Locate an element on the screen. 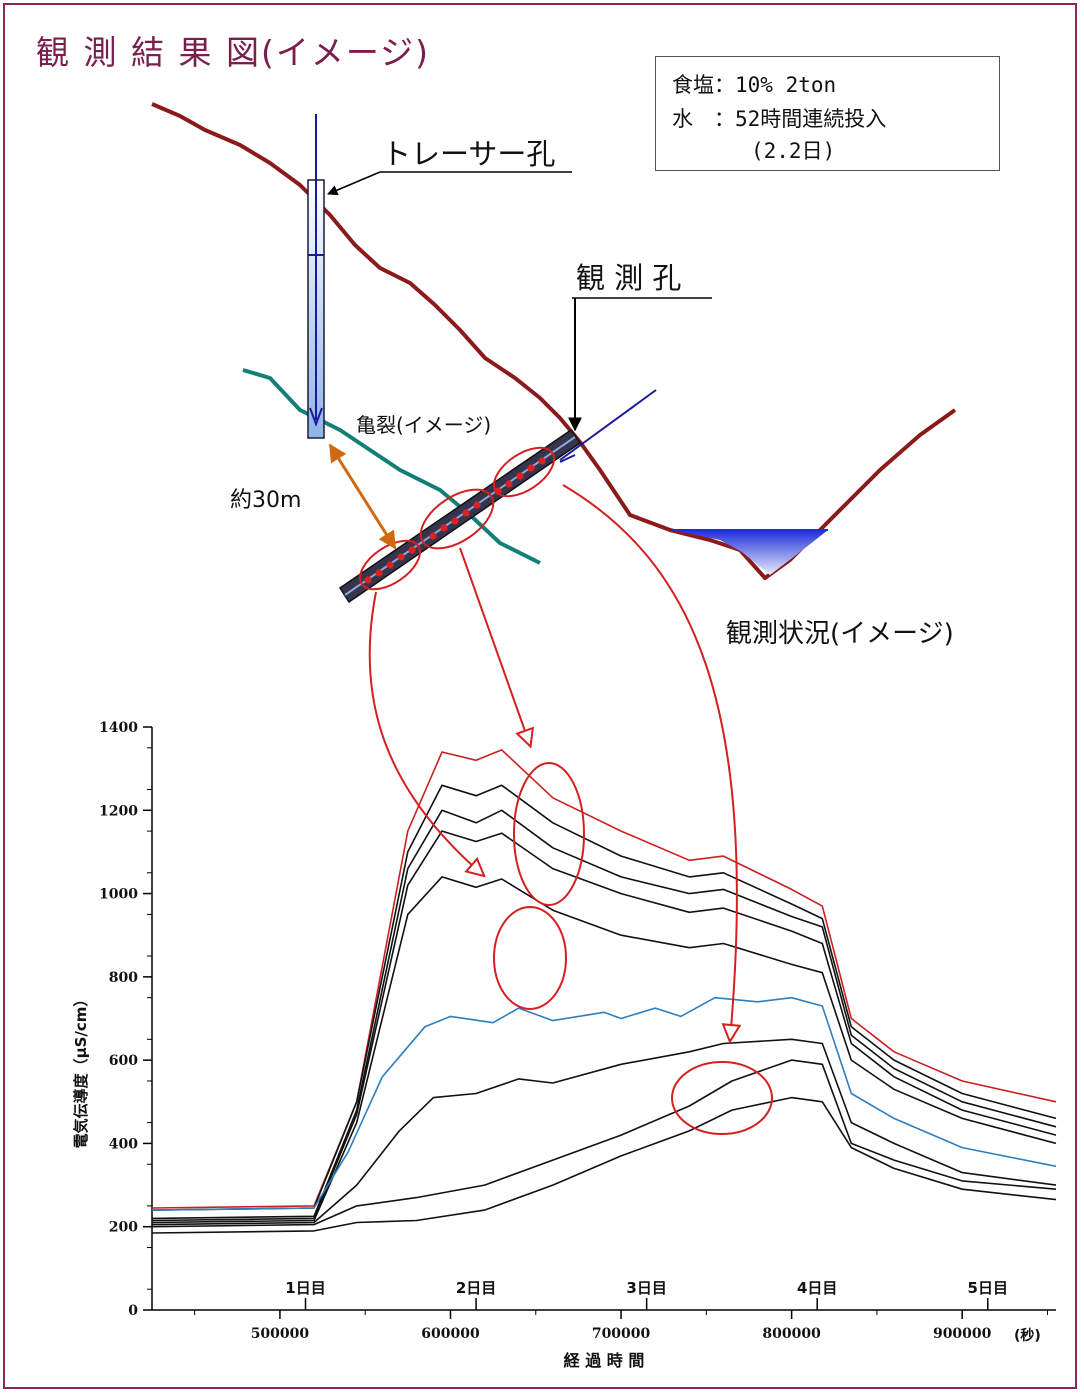 This screenshot has height=1395, width=1084. info-salt-line: 食塩：10% 2ton is located at coordinates (754, 85).